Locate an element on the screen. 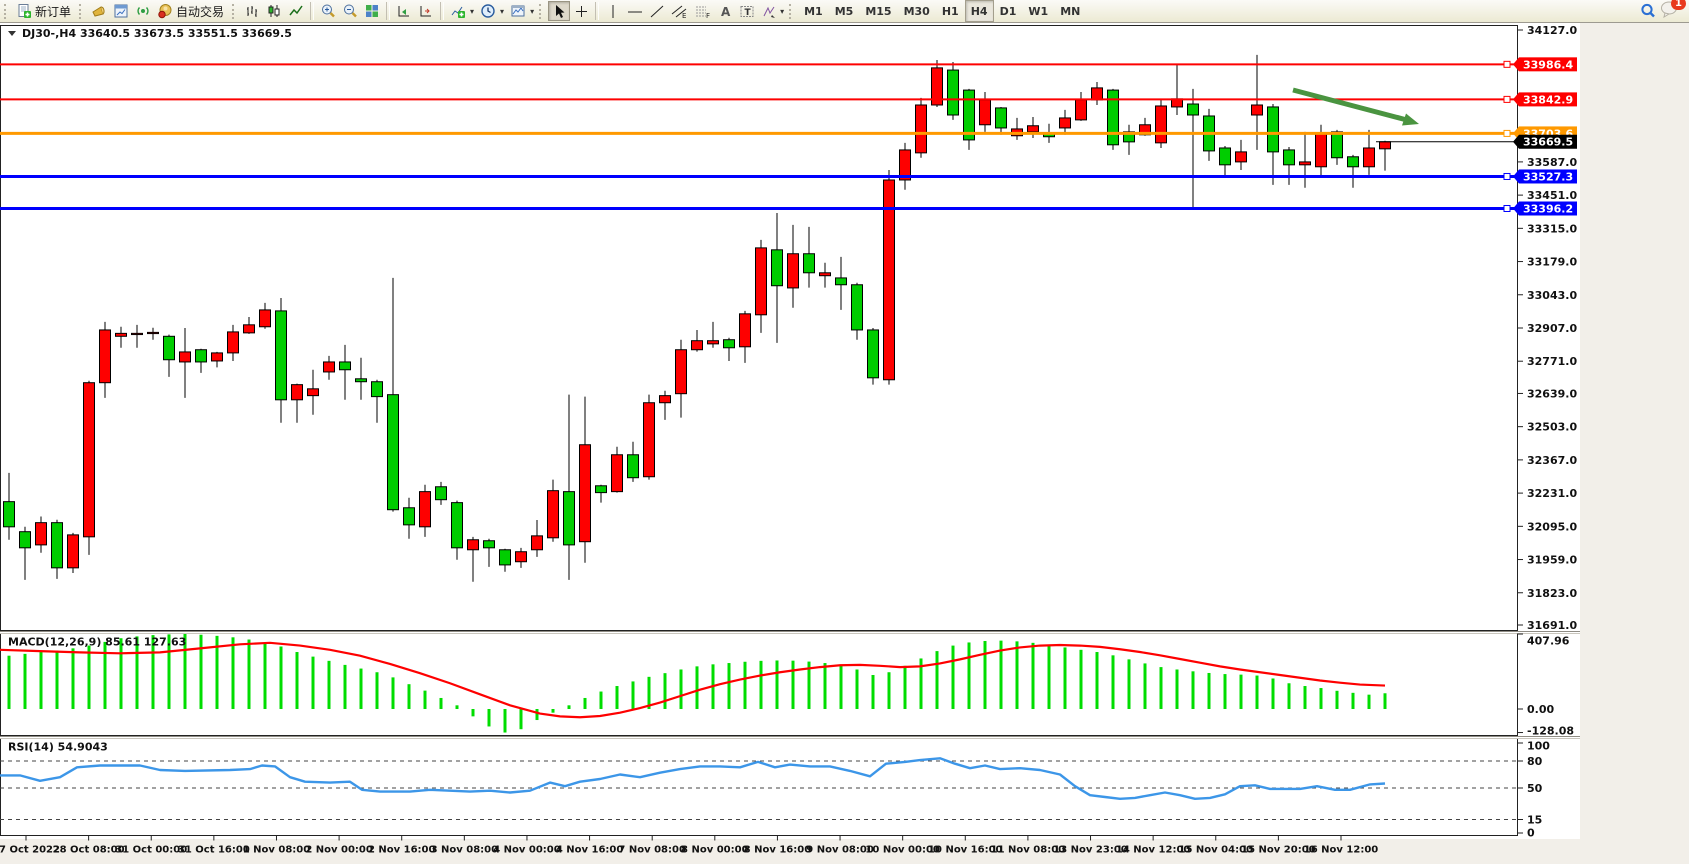 The width and height of the screenshot is (1689, 864). market-watch-button is located at coordinates (99, 11).